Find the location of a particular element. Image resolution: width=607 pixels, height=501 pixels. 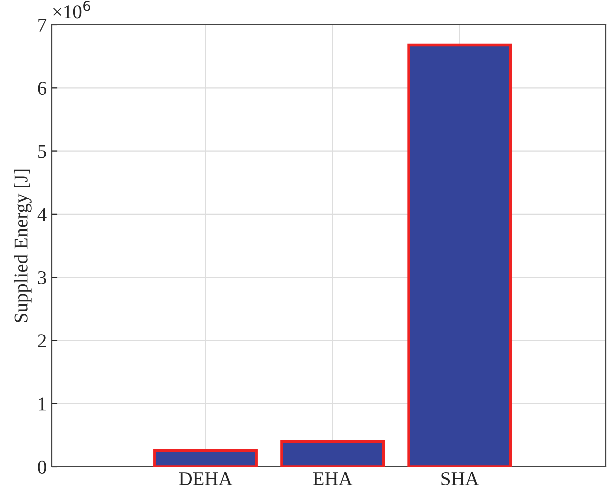

y-tick-label: 0 is located at coordinates (42, 467).